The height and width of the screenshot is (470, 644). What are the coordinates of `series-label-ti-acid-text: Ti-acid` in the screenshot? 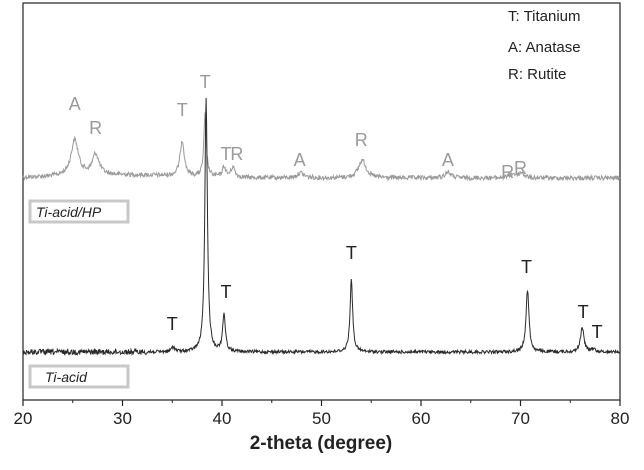 It's located at (66, 377).